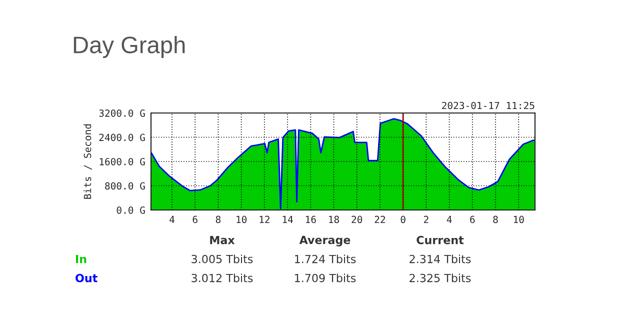 The height and width of the screenshot is (324, 640). Describe the element at coordinates (426, 219) in the screenshot. I see `x-tick-label: 2` at that location.